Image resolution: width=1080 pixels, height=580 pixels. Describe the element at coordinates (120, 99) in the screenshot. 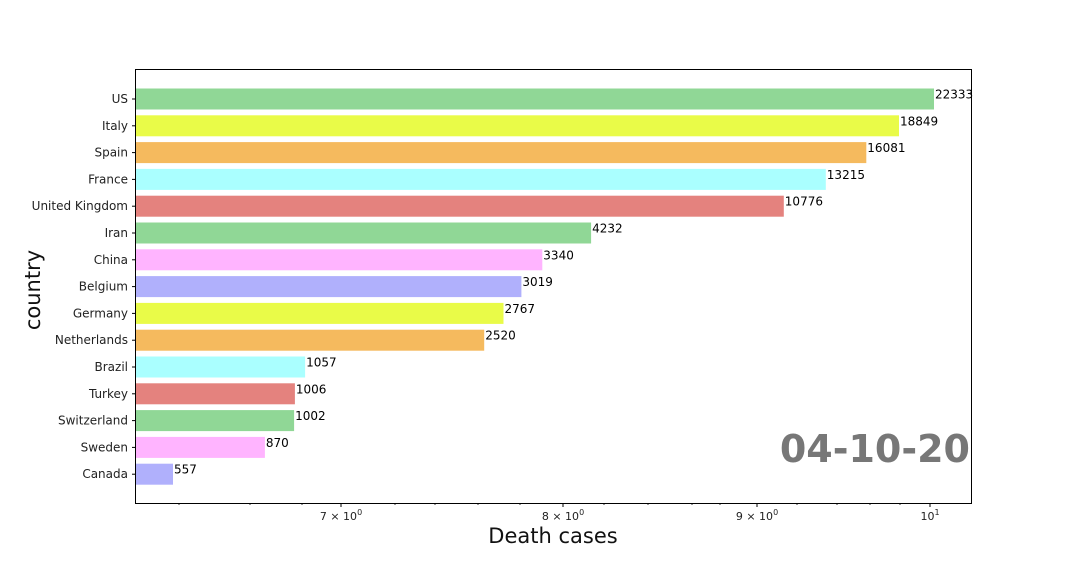

I see `y-tick-label: US` at that location.